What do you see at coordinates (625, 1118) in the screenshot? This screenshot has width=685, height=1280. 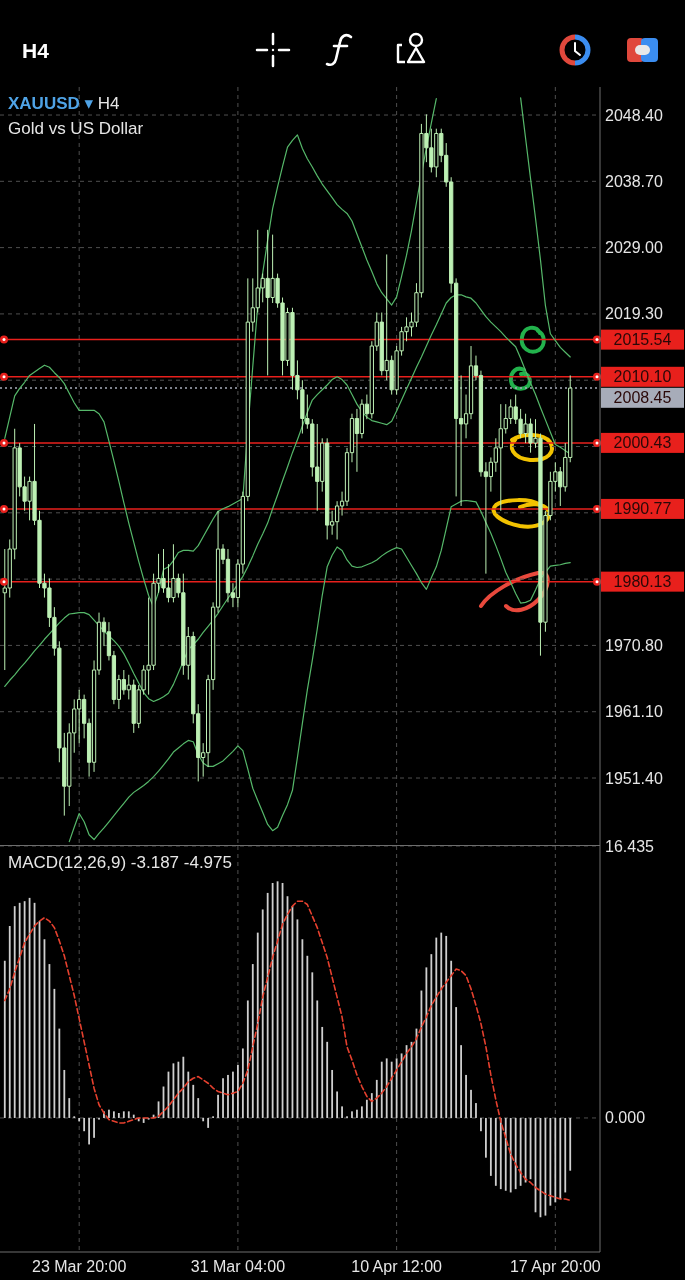 I see `y-tick-label: 0.000` at bounding box center [625, 1118].